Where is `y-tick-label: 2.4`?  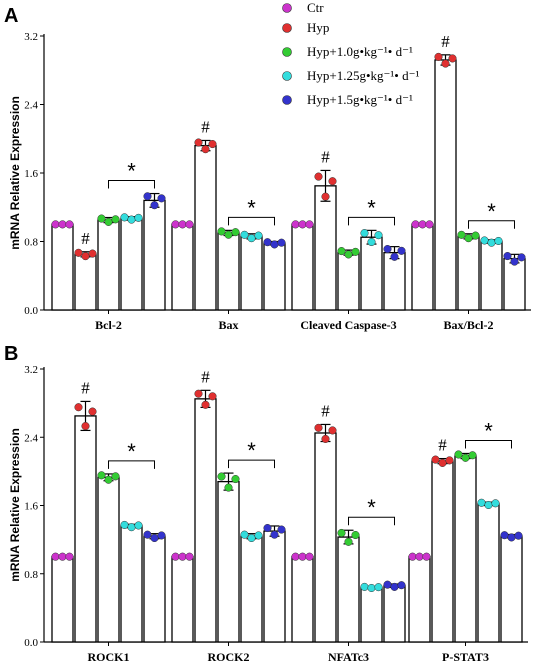 y-tick-label: 2.4 is located at coordinates (31, 438).